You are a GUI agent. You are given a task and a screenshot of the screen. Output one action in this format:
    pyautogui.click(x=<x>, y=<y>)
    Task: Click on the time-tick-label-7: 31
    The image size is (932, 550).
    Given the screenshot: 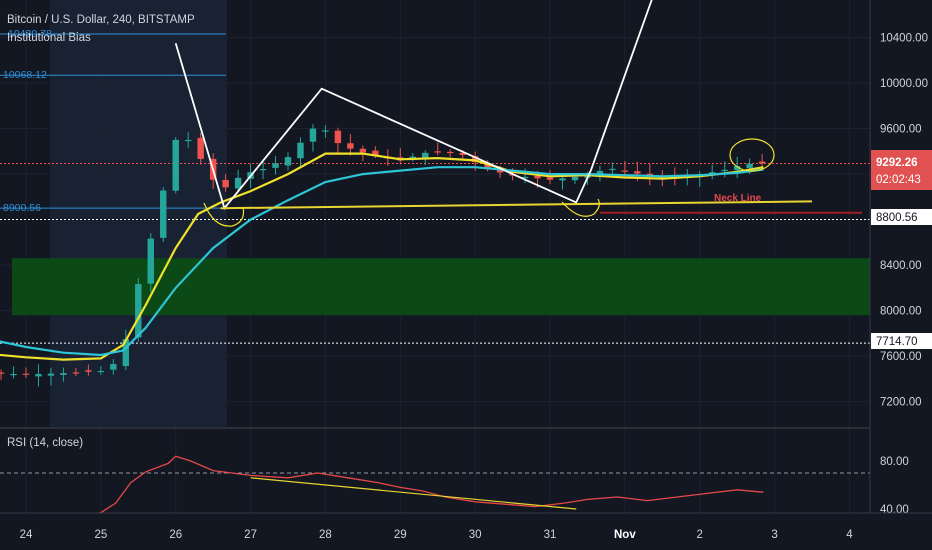 What is the action you would take?
    pyautogui.click(x=550, y=535)
    